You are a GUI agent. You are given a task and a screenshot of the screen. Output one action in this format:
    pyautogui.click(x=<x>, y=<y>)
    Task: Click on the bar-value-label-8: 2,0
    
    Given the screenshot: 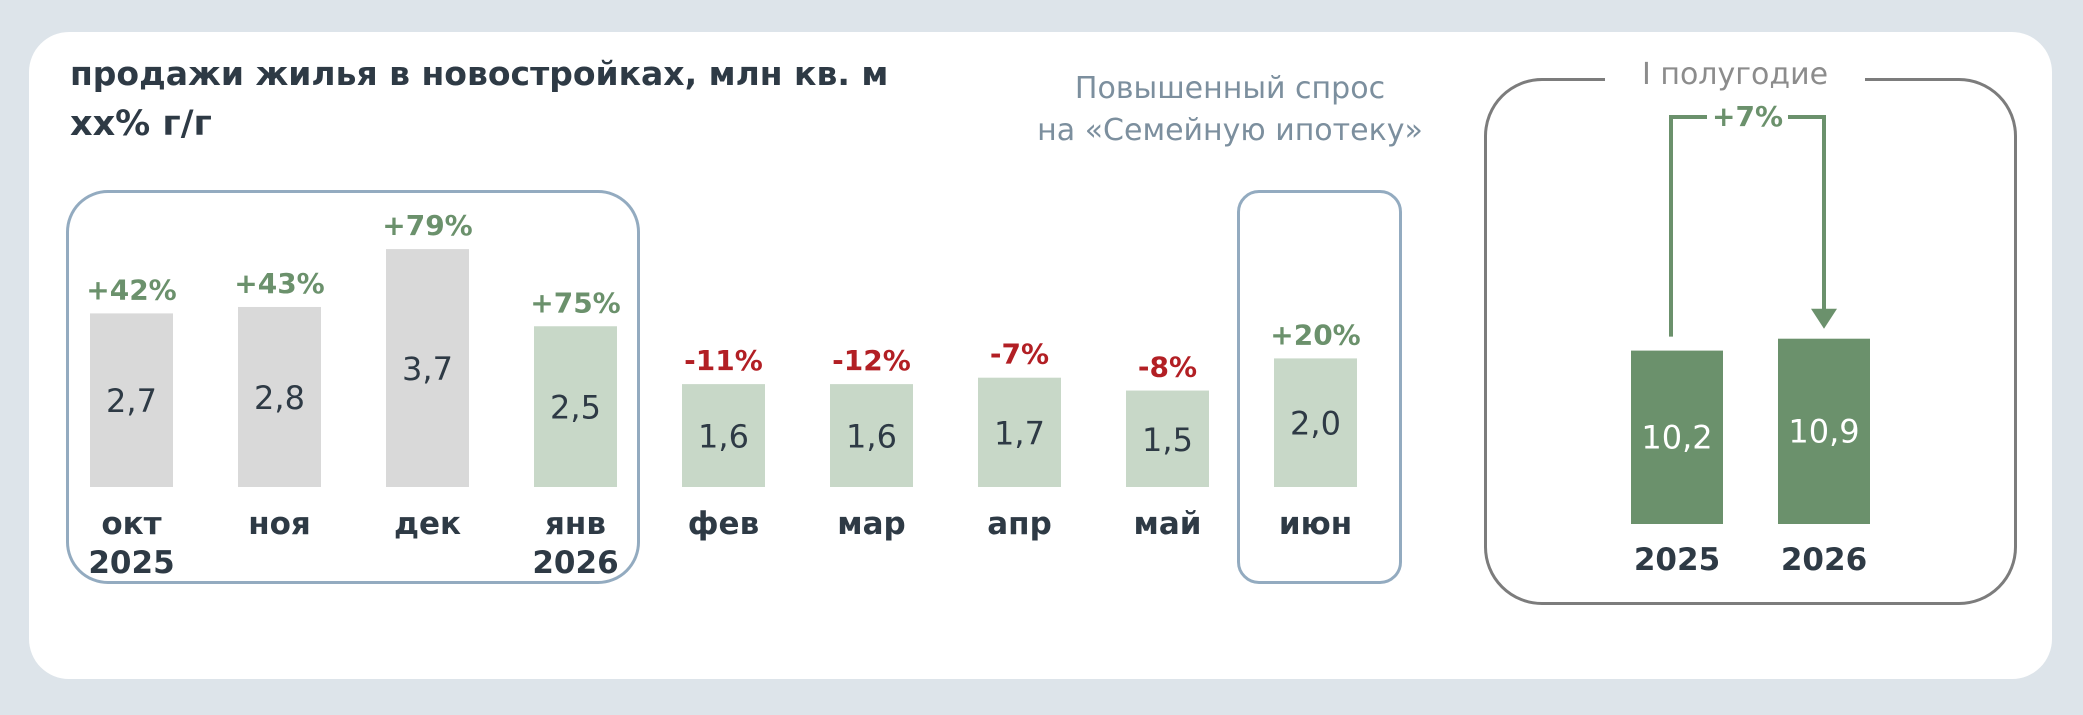 What is the action you would take?
    pyautogui.click(x=1315, y=424)
    